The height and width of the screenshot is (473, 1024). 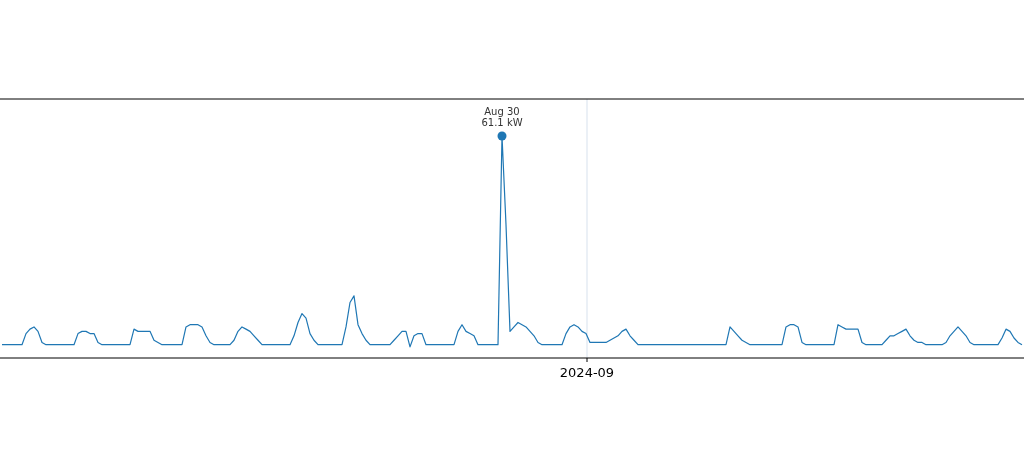 I want to click on text: Aug 30 61.1 kW, so click(x=502, y=117).